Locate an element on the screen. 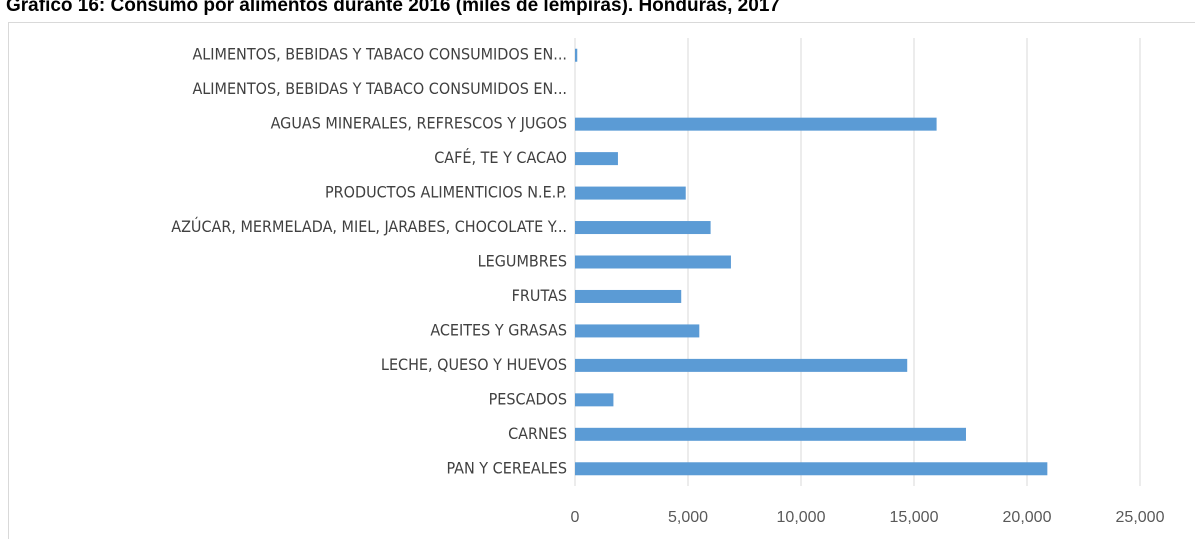 The image size is (1195, 539). y-tick-label: FRUTAS is located at coordinates (539, 295).